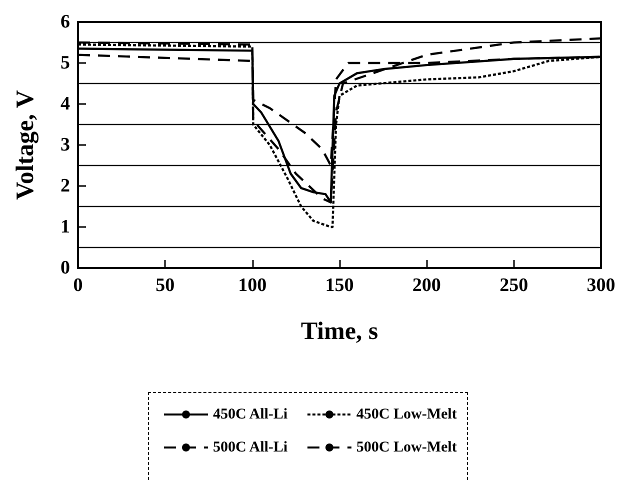  I want to click on y-axis-title: Voltage, V, so click(25, 145).